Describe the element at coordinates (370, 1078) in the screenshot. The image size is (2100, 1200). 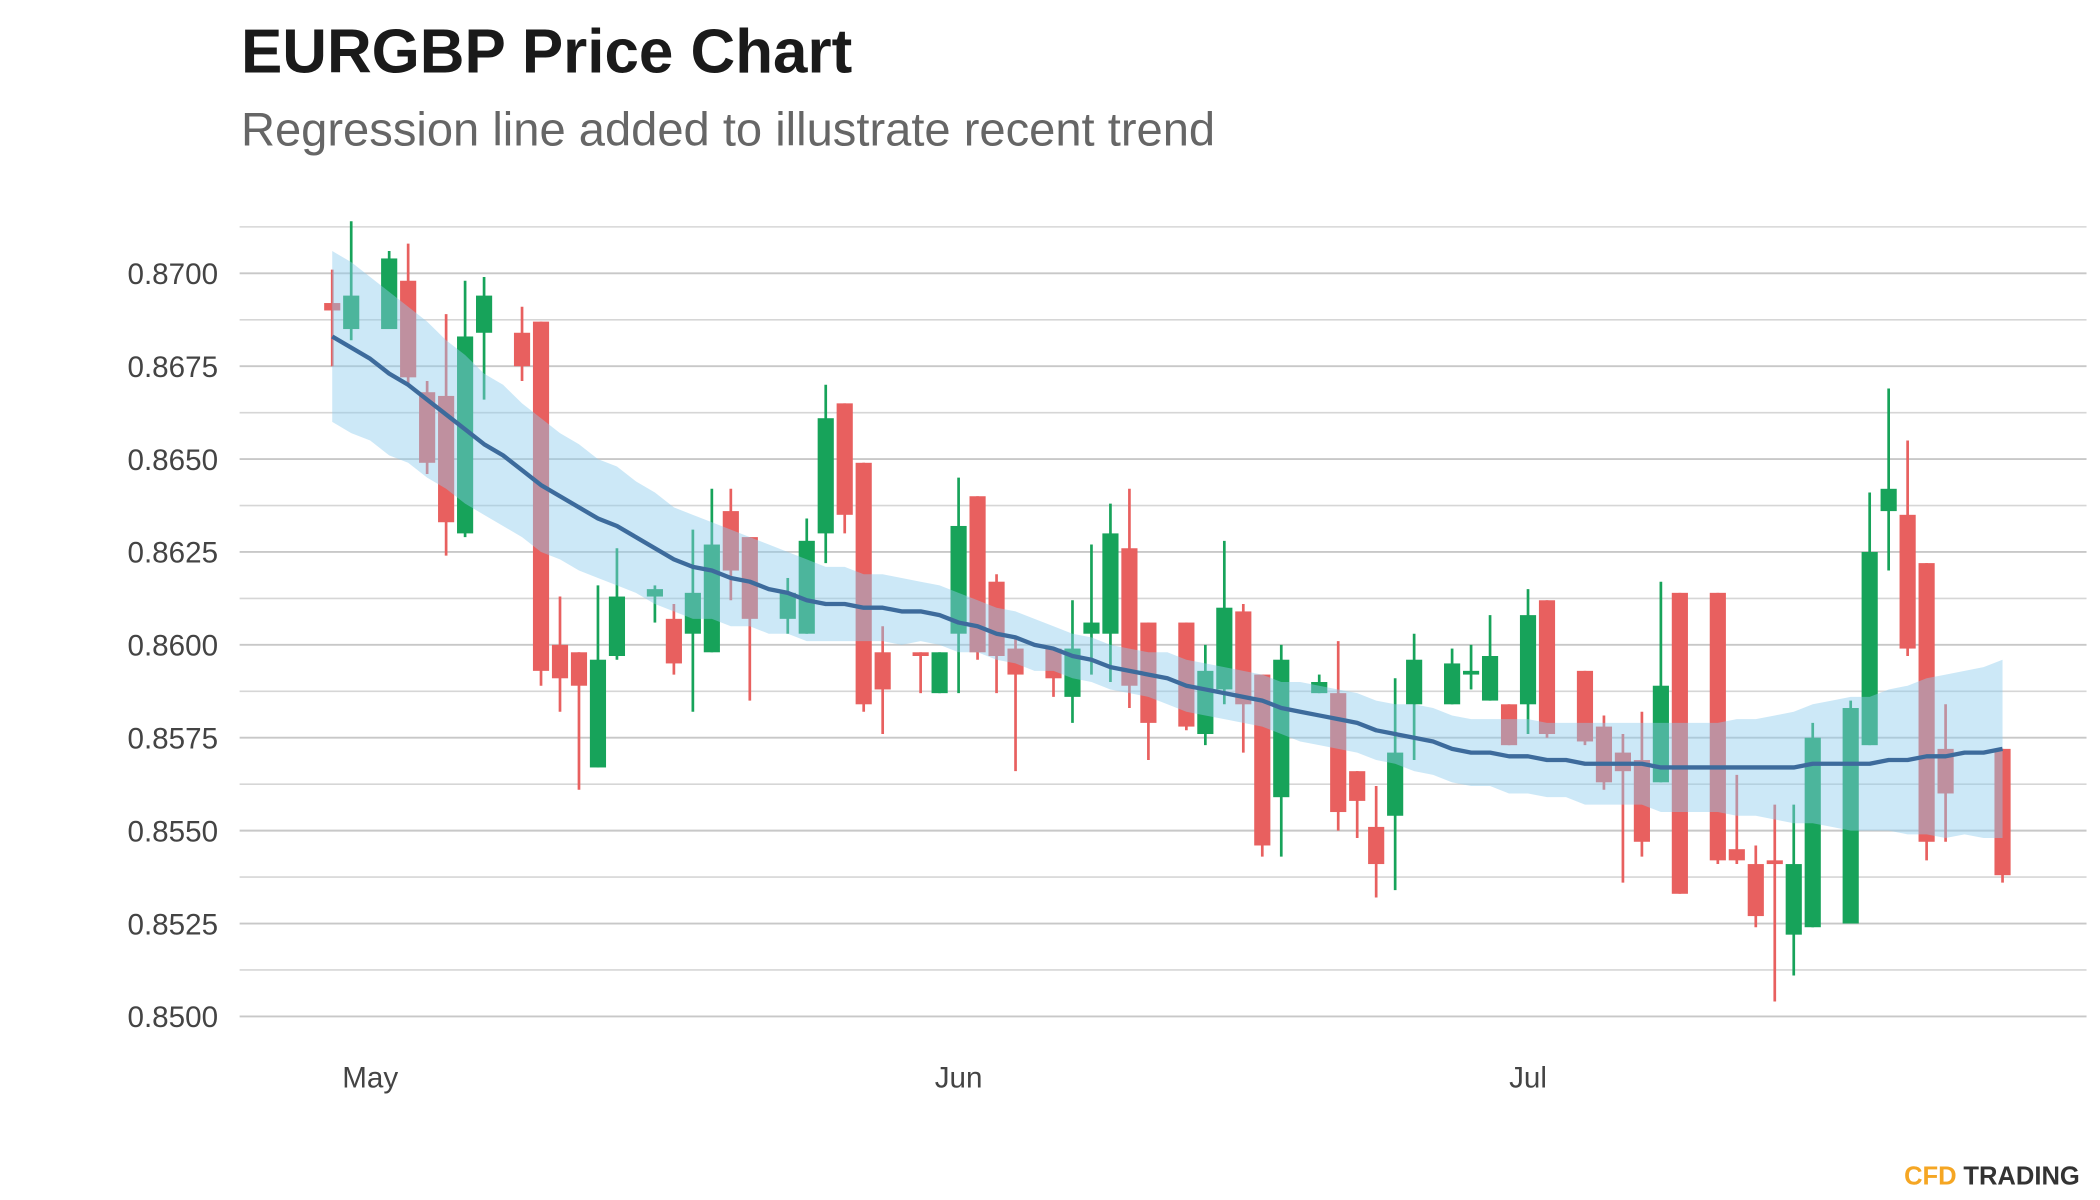
I see `x-tick-label: May` at that location.